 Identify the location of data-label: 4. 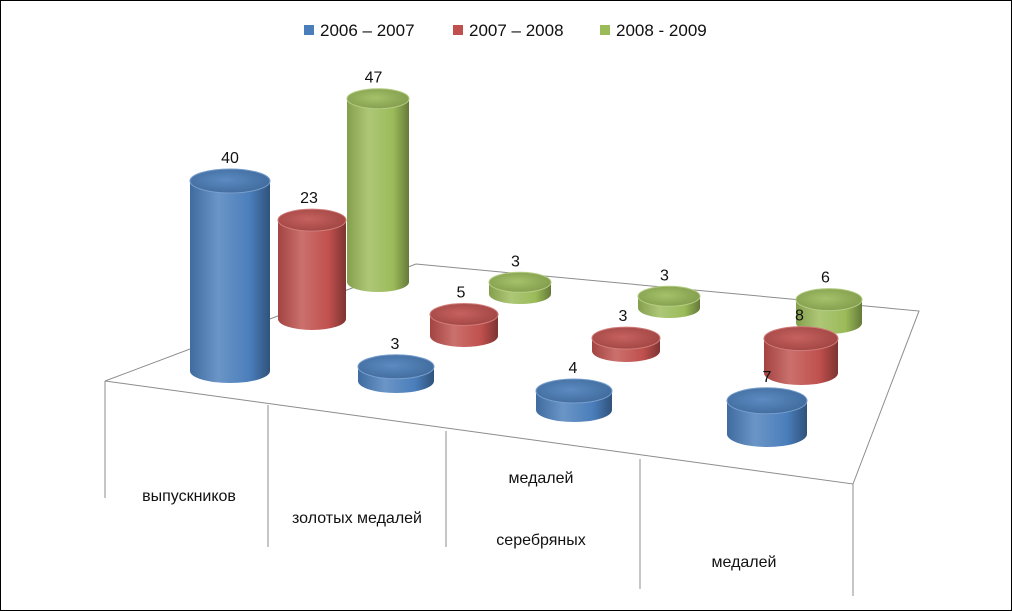
(573, 368).